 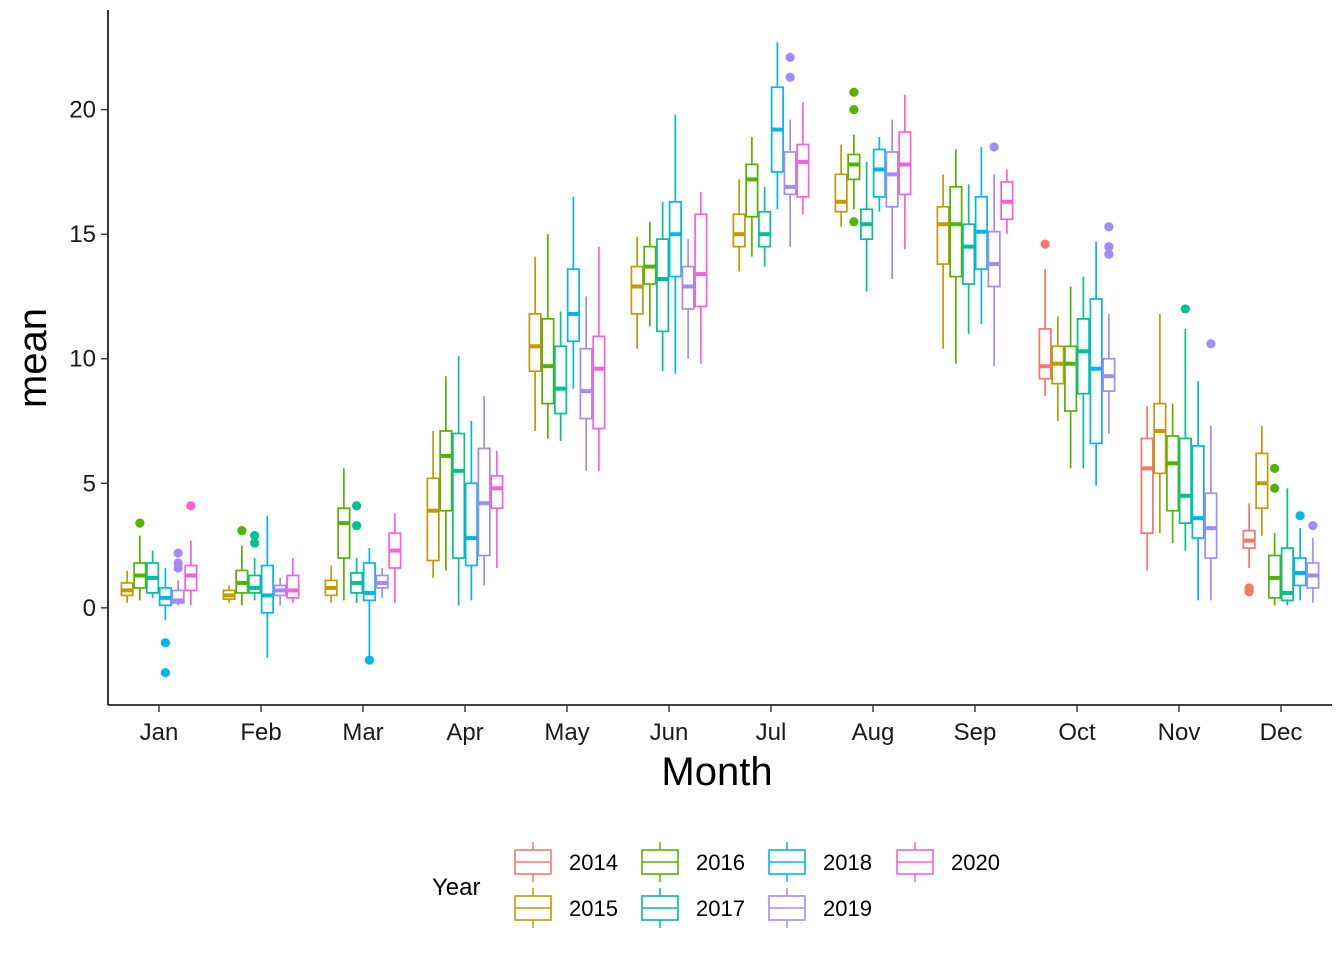 I want to click on box-2017-Apr, so click(x=459, y=481).